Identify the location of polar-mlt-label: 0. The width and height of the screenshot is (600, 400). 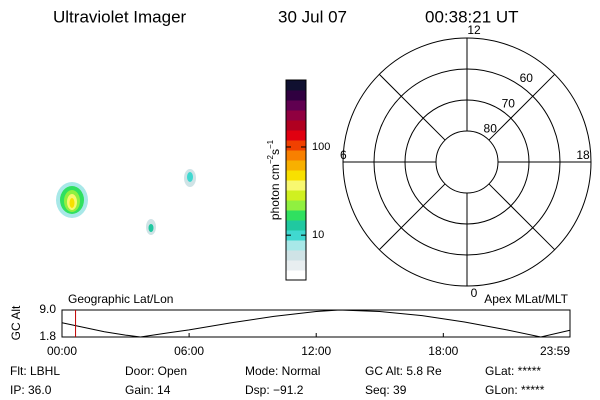
(474, 293).